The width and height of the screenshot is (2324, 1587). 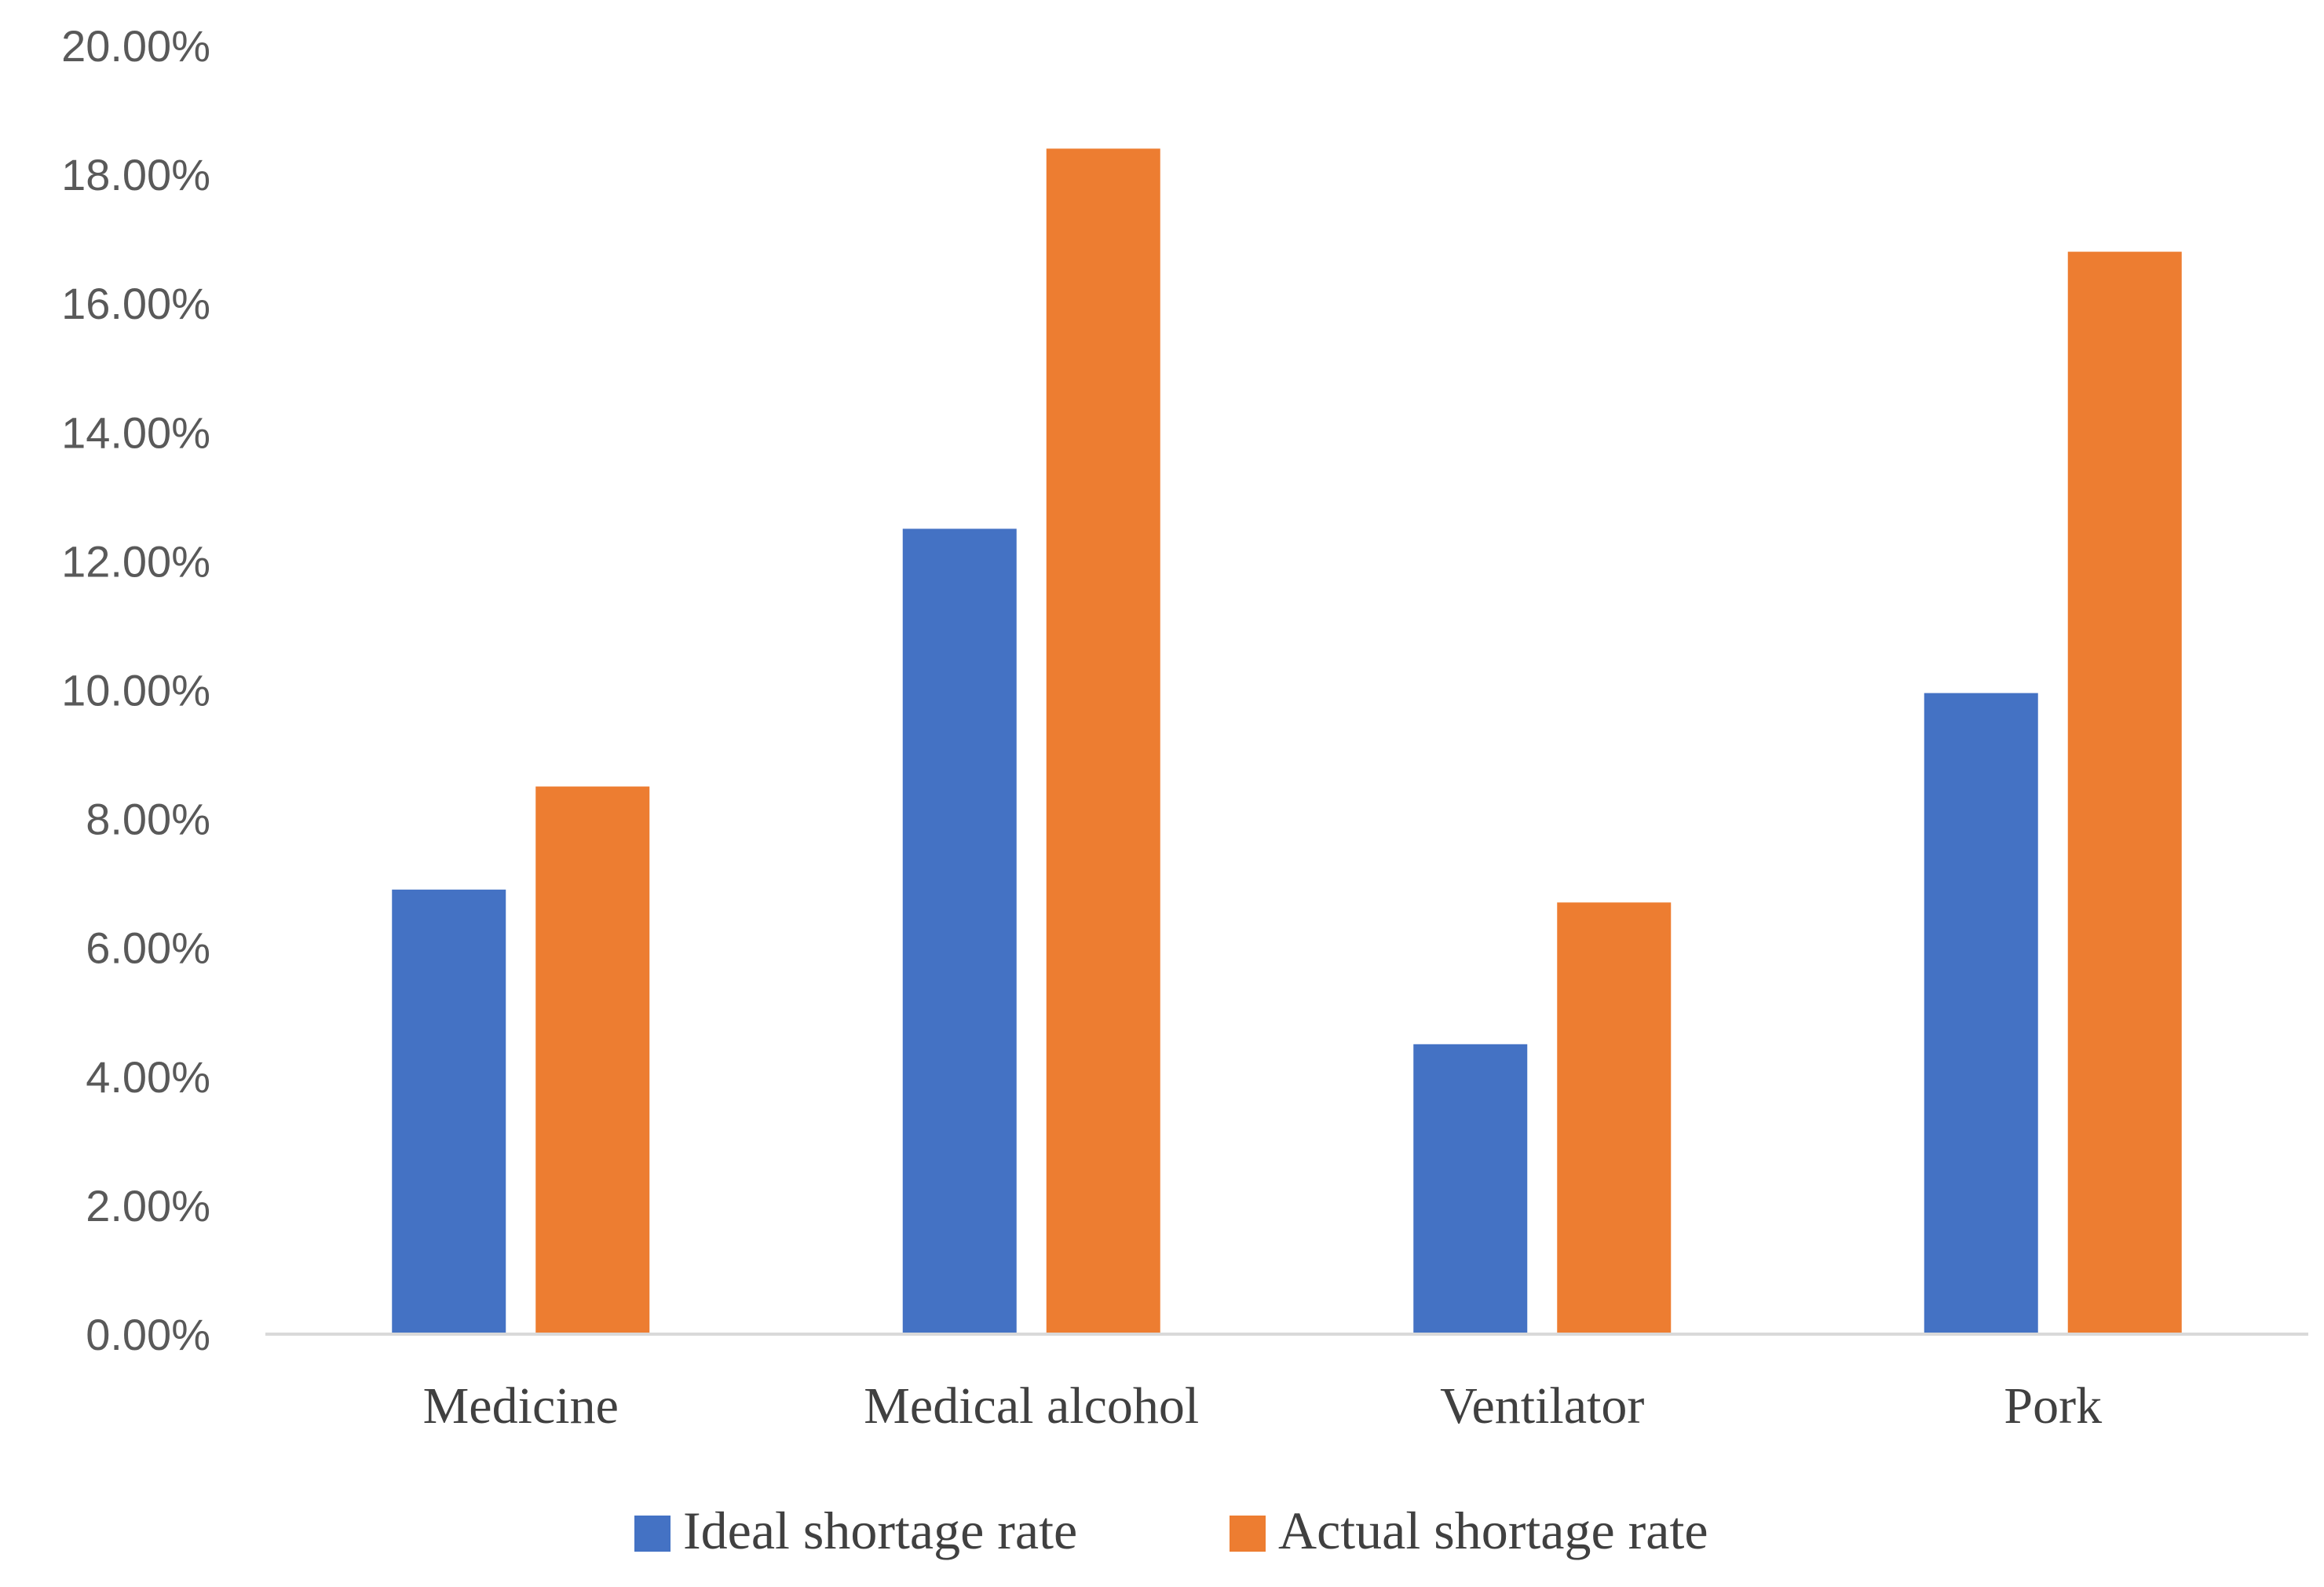 I want to click on legend-actual-swatch, so click(x=1248, y=1534).